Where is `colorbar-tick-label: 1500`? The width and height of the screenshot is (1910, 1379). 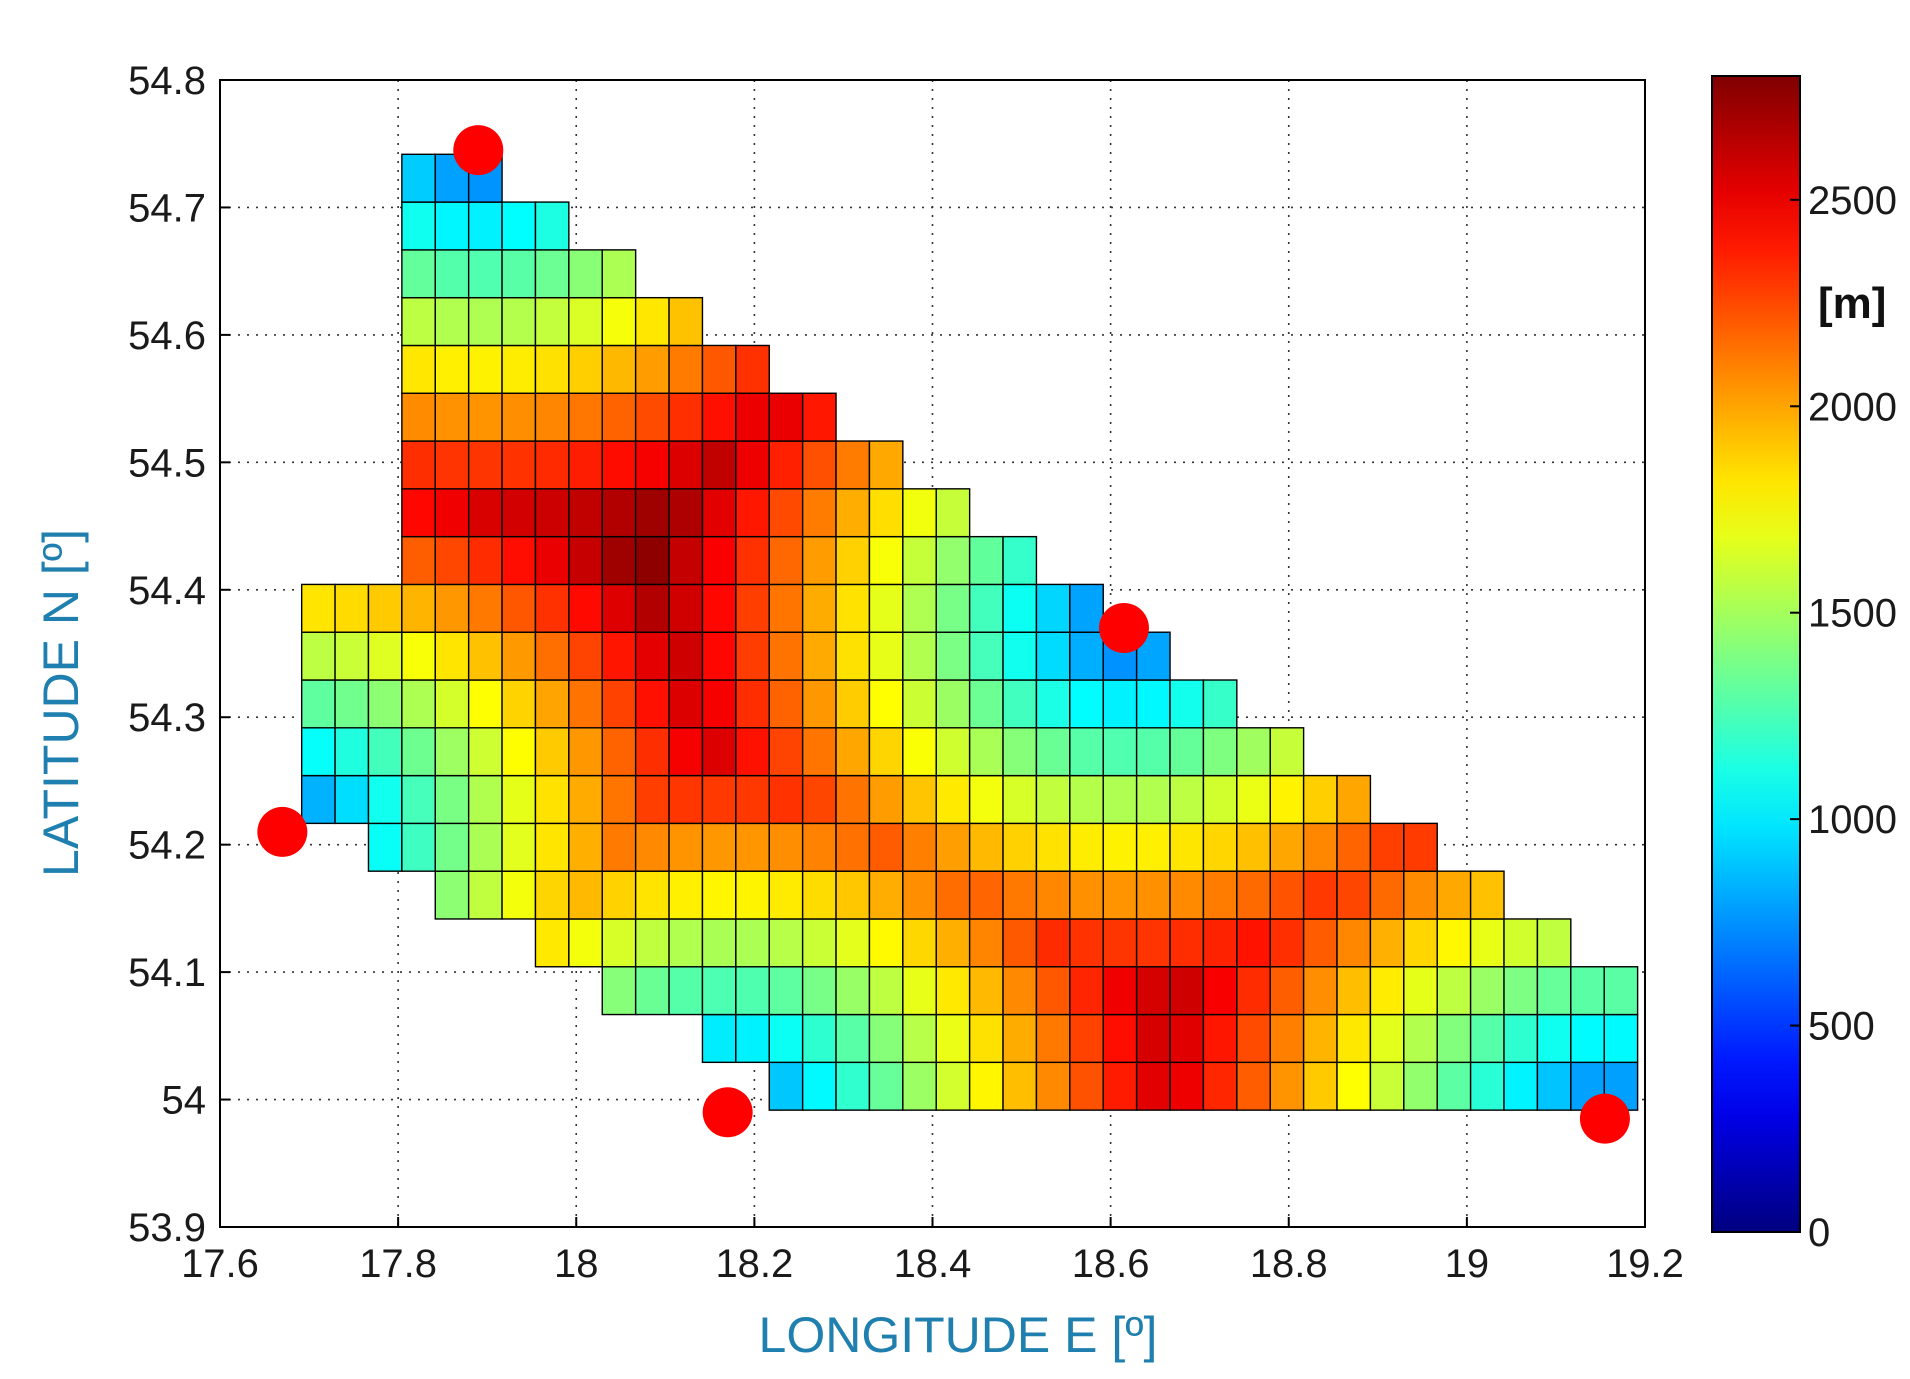 colorbar-tick-label: 1500 is located at coordinates (1852, 614).